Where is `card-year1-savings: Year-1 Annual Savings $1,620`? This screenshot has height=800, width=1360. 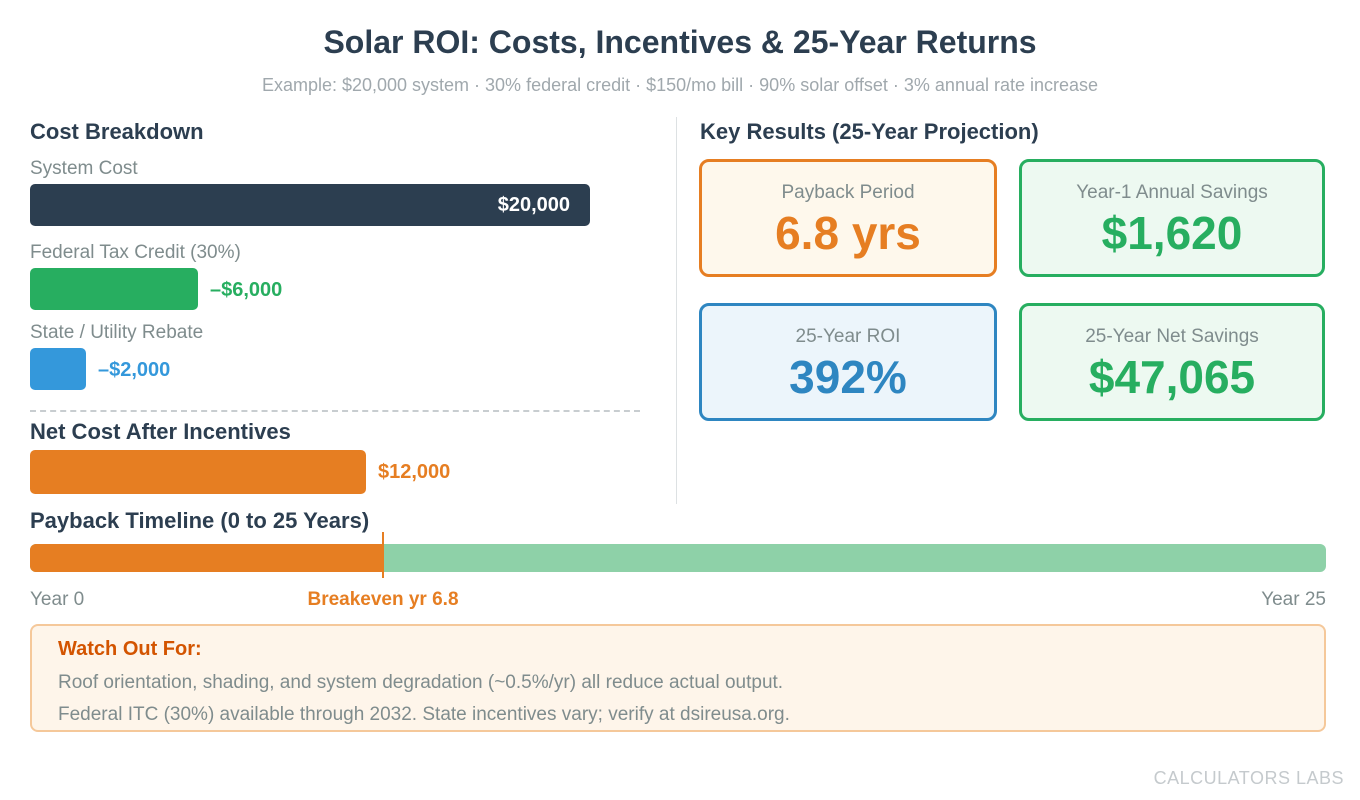 card-year1-savings: Year-1 Annual Savings $1,620 is located at coordinates (1172, 218).